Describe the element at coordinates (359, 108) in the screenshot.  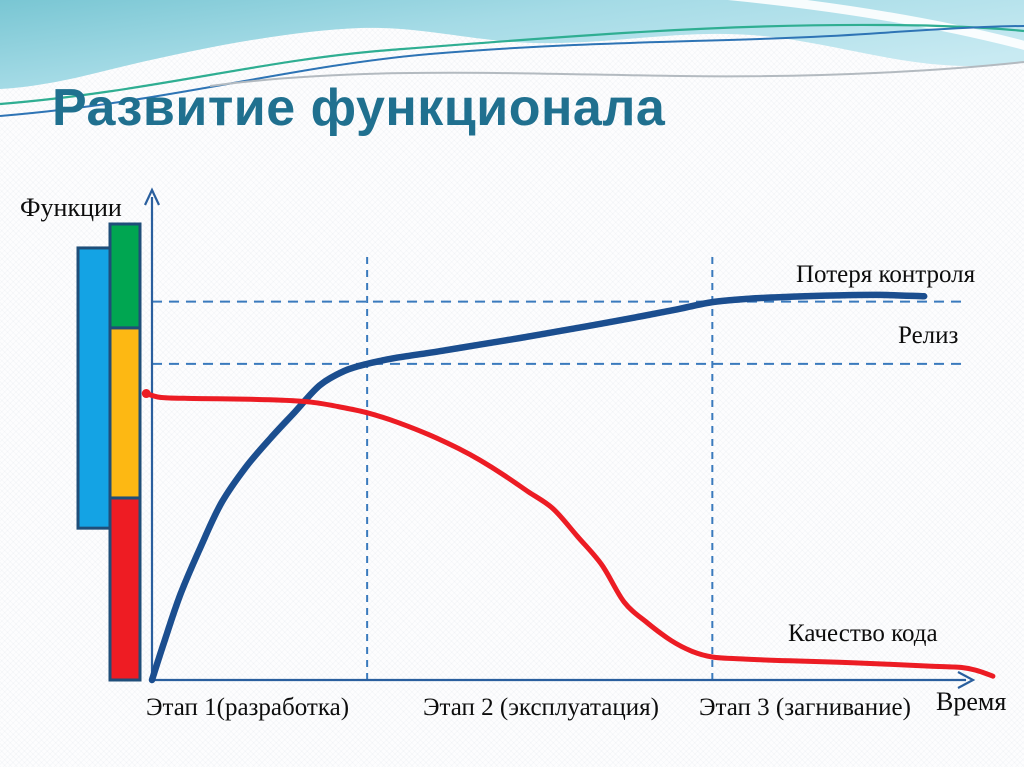
I see `slide-title: Развитие функционала` at that location.